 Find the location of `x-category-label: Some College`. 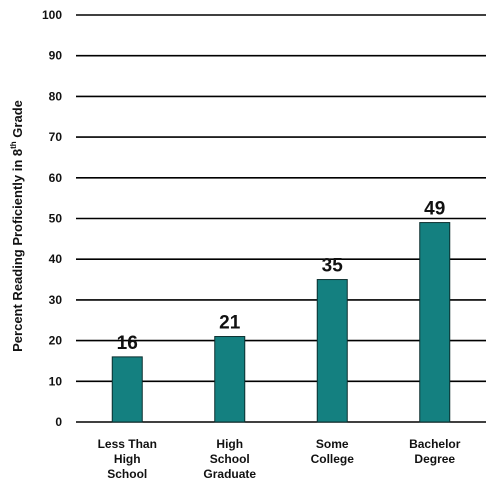

x-category-label: Some College is located at coordinates (333, 451).